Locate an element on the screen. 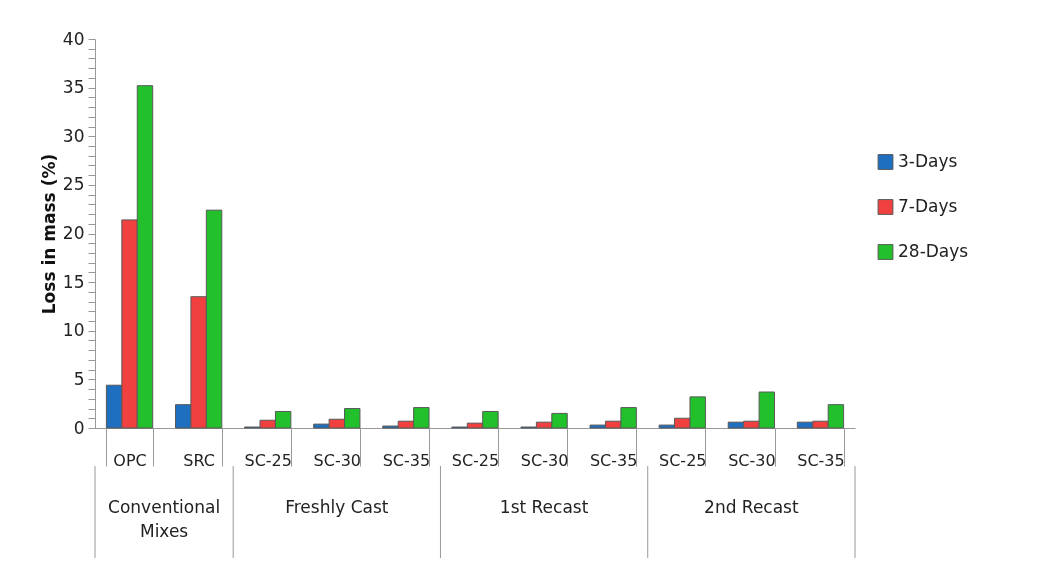 This screenshot has width=1053, height=569. text: 2nd Recast is located at coordinates (751, 507).